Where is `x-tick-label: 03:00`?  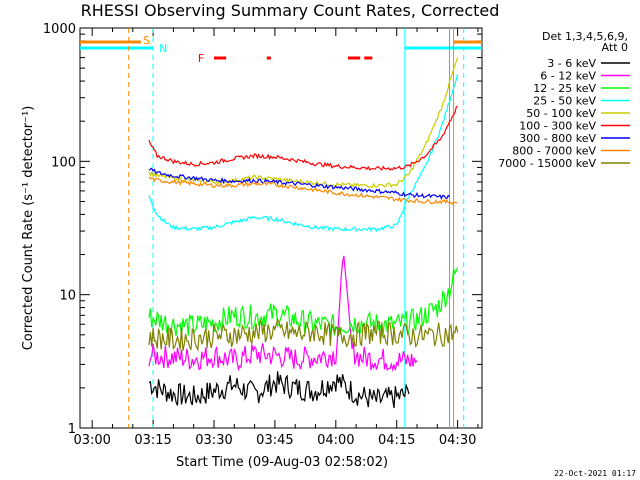
x-tick-label: 03:00 is located at coordinates (91, 440).